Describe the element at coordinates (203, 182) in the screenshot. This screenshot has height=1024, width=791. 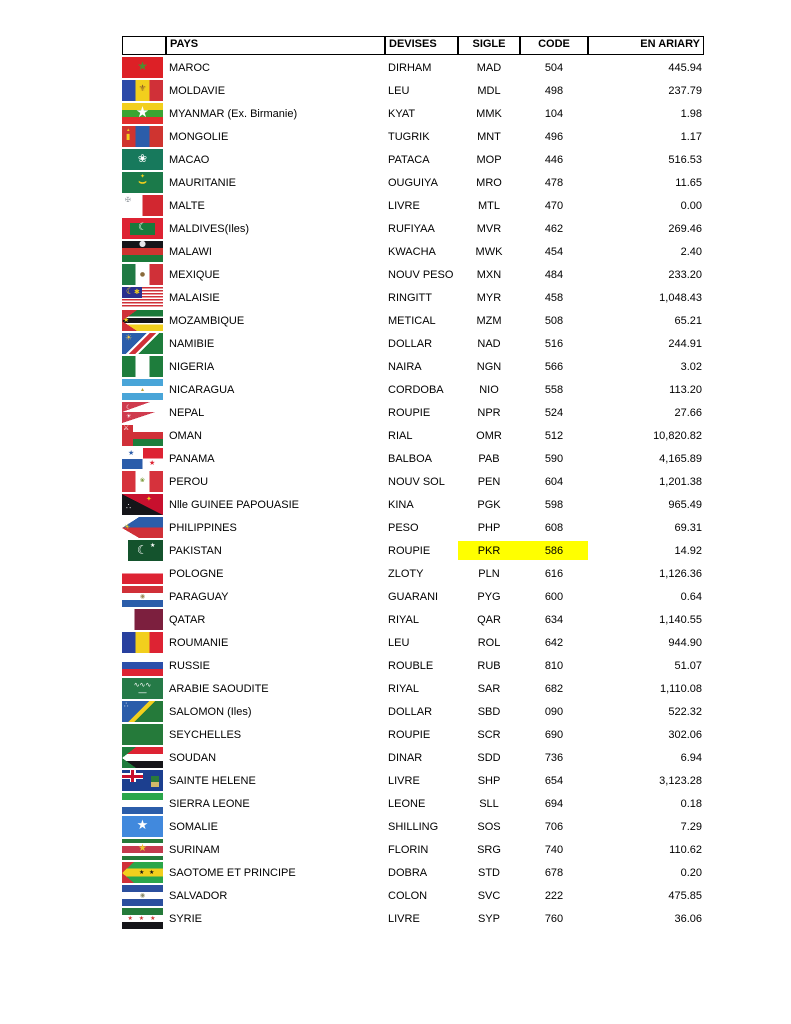
I see `country-name-cell: MAURITANIE` at that location.